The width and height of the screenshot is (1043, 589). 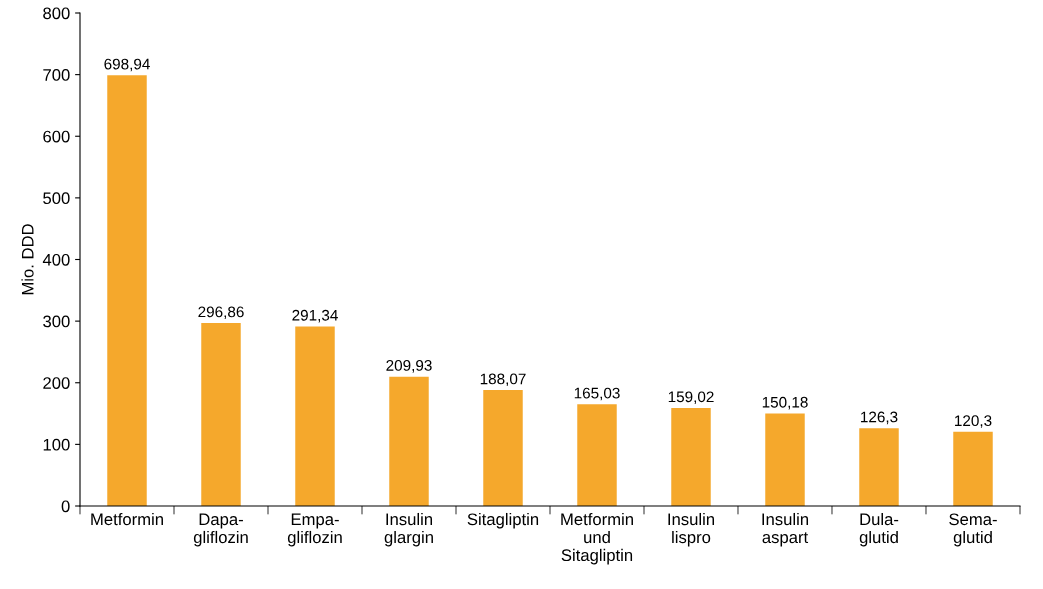 I want to click on y-tick-label: 300, so click(x=56, y=321).